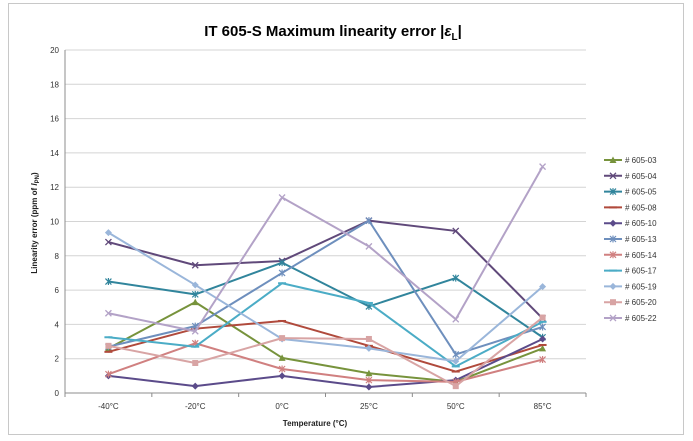 The image size is (693, 441). I want to click on legend-item: # 605-20, so click(630, 302).